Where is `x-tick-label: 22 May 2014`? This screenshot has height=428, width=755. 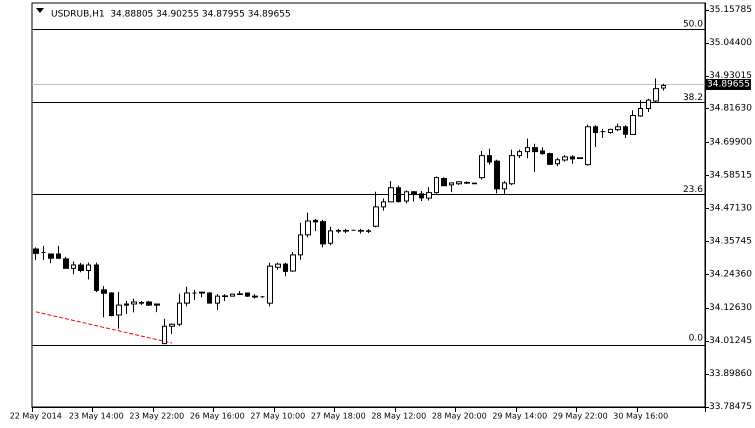
x-tick-label: 22 May 2014 is located at coordinates (36, 416).